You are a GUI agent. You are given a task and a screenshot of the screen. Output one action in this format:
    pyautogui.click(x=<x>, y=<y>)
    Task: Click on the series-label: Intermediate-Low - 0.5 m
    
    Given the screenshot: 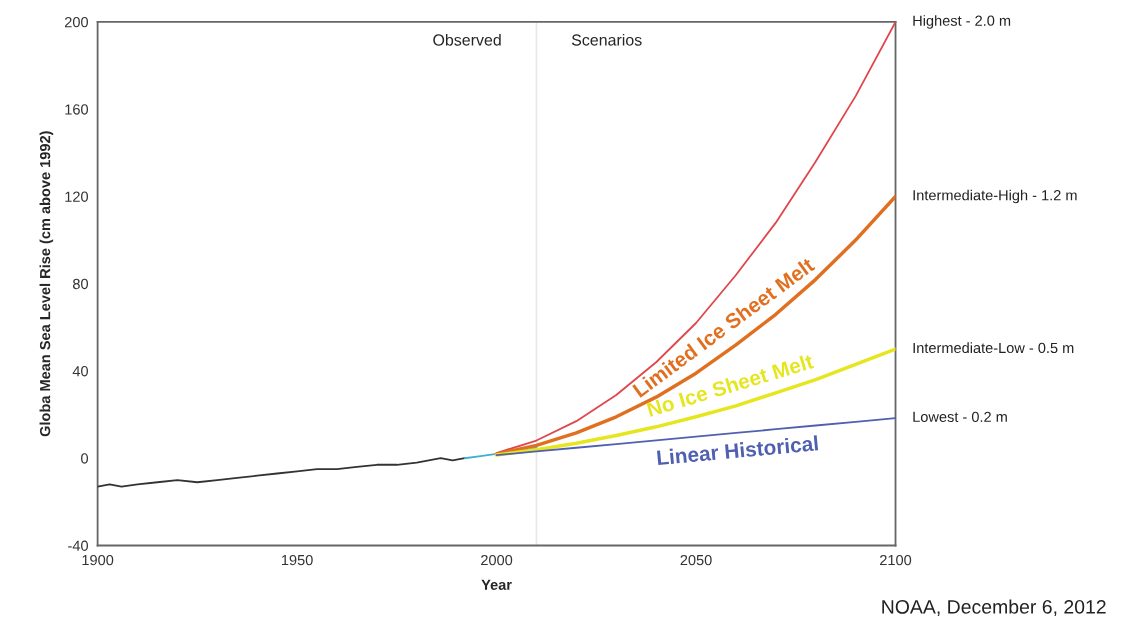 What is the action you would take?
    pyautogui.click(x=993, y=348)
    